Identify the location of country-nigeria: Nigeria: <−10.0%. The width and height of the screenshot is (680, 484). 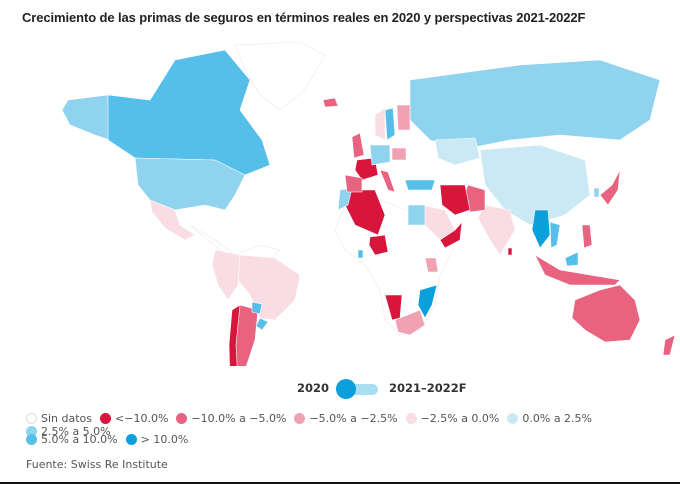
(378, 245).